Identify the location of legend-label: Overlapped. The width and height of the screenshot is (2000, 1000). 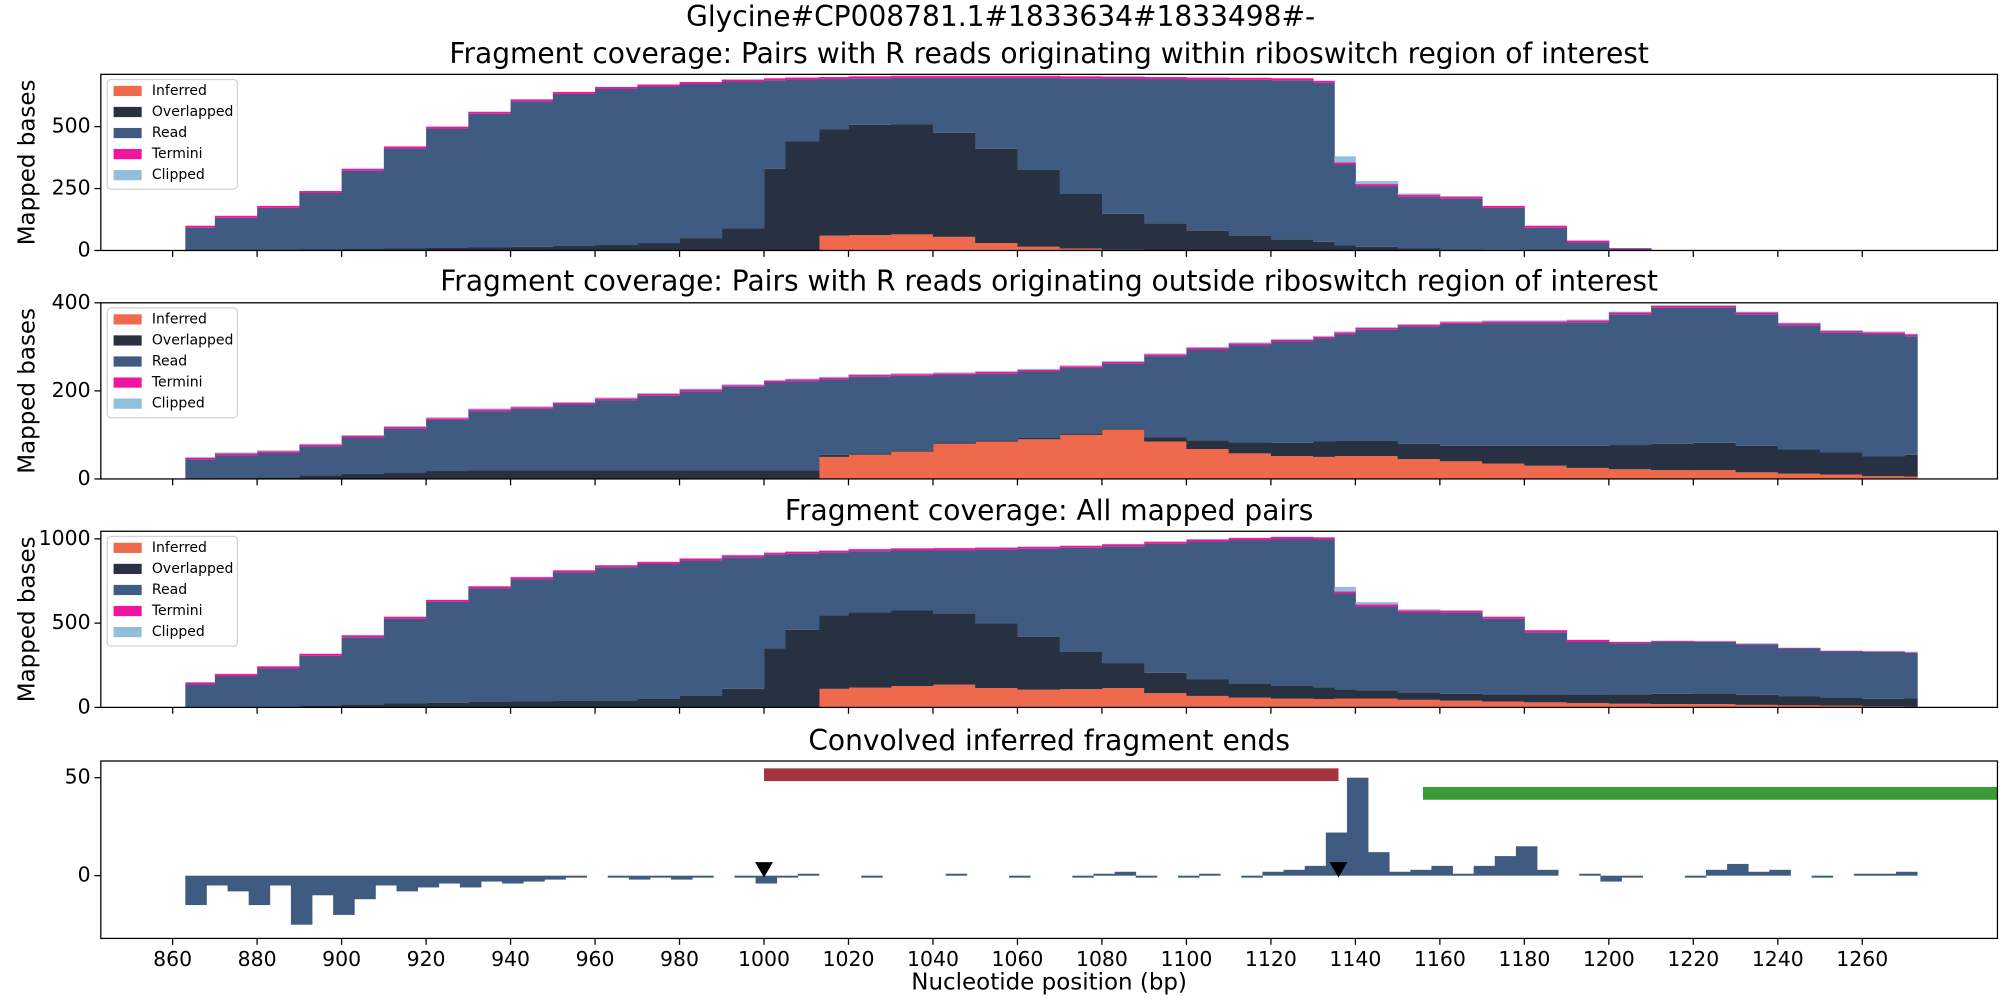
(193, 569).